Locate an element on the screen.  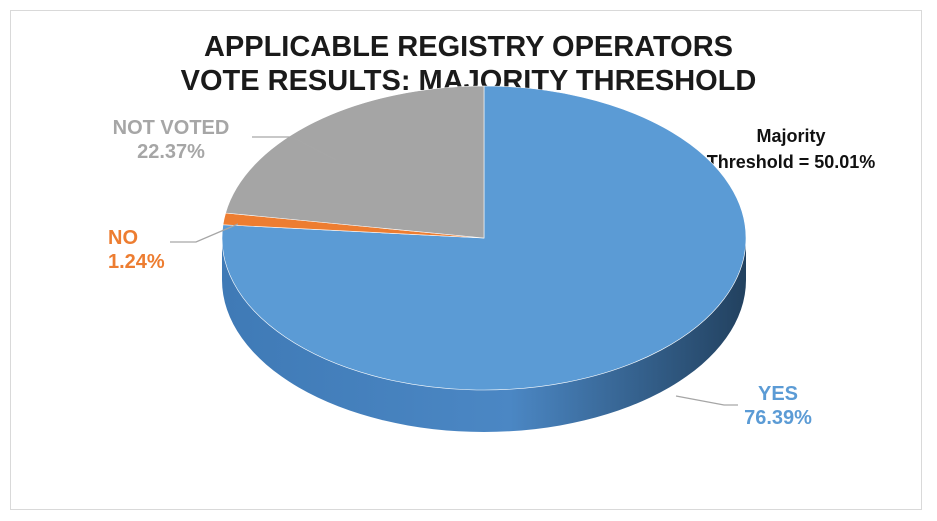
label-yes-value: 76.39% is located at coordinates (778, 418).